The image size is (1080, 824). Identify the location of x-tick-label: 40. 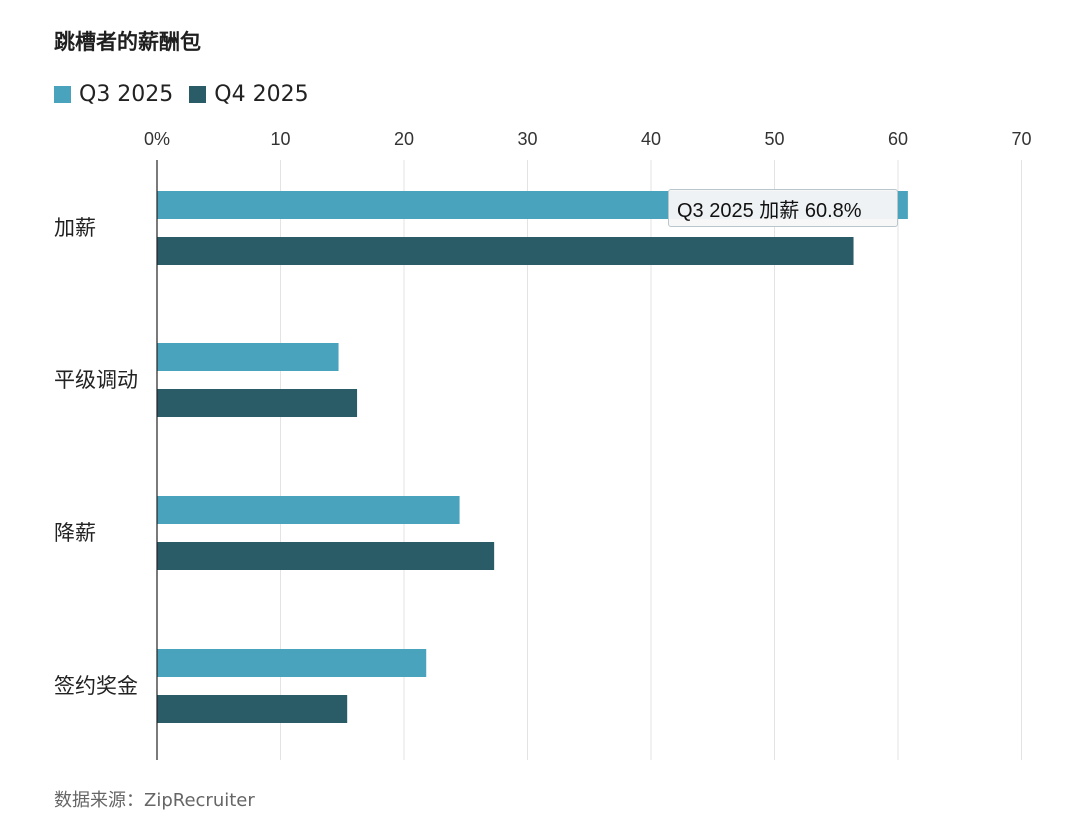
(651, 139).